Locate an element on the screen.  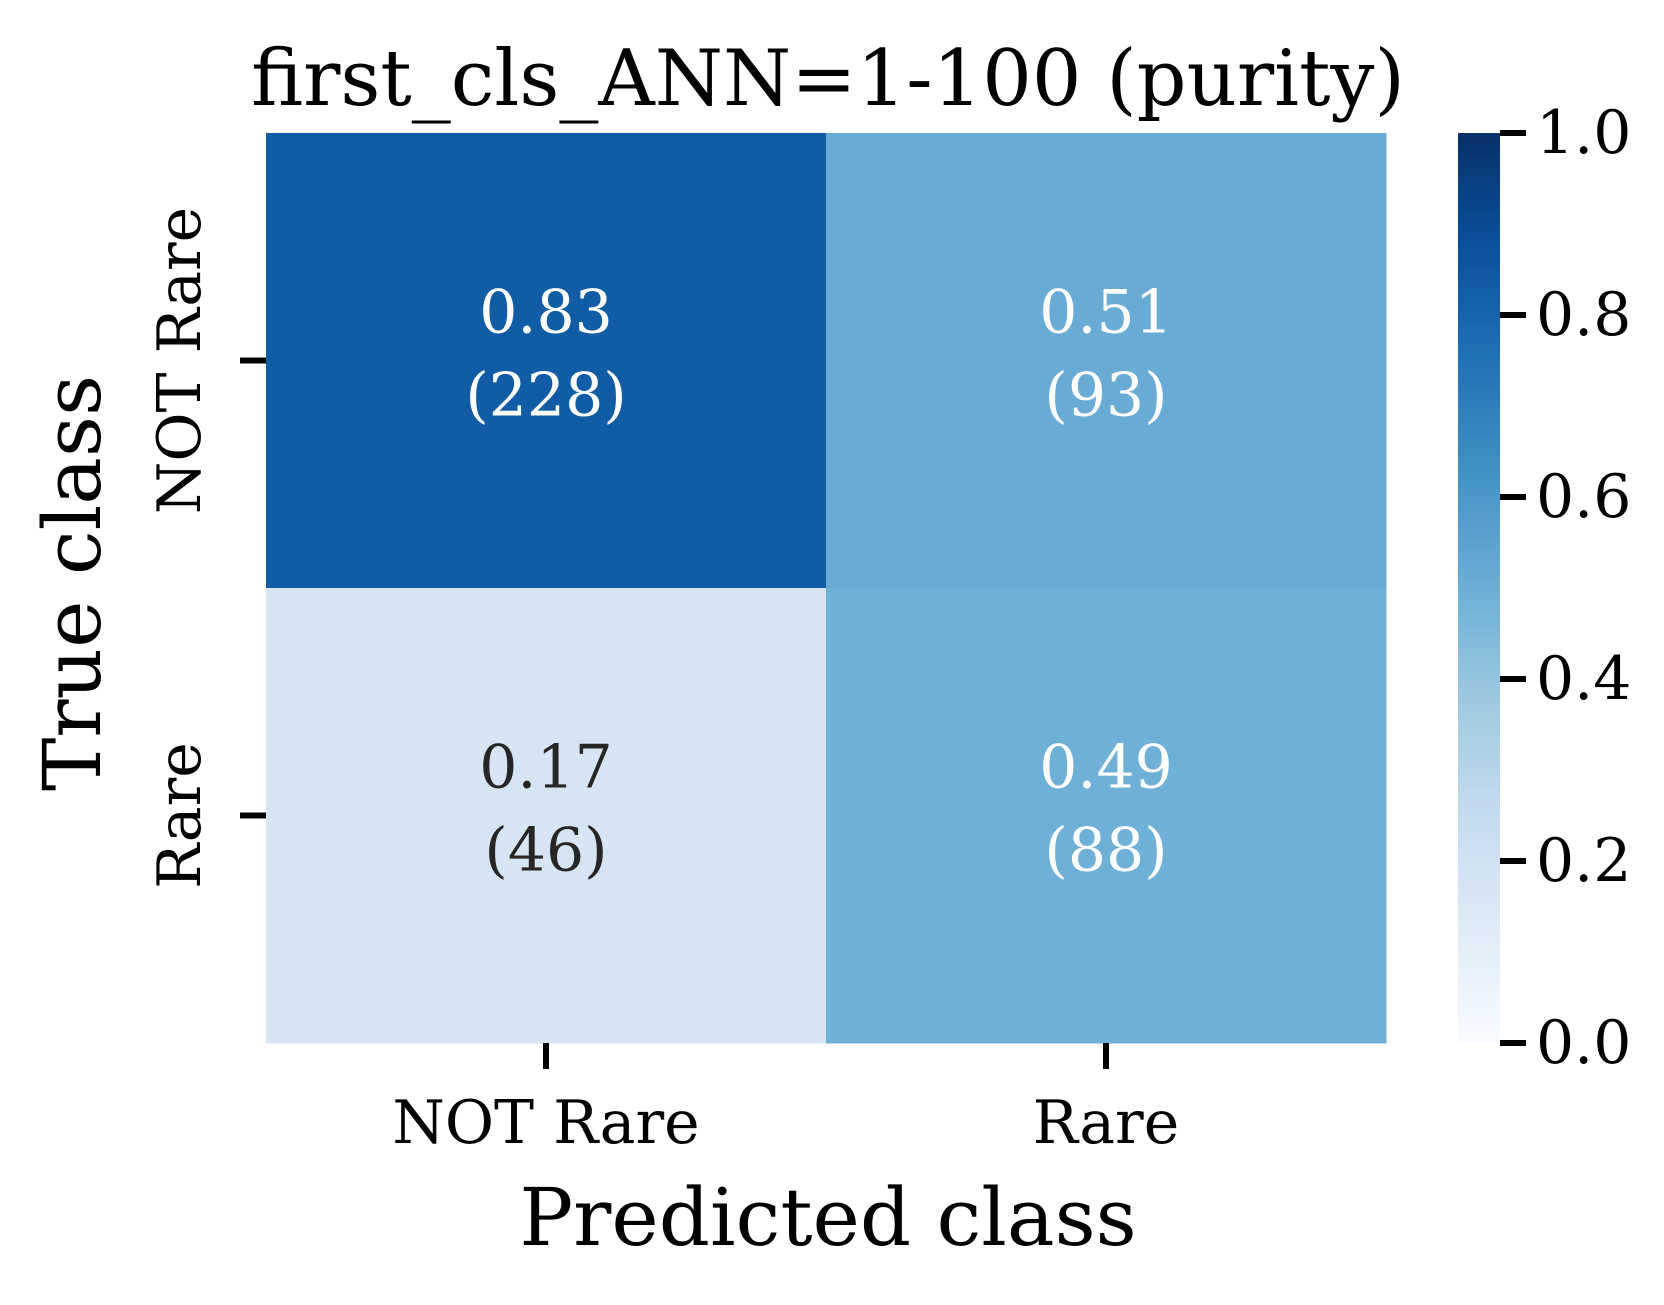
cell-value-label: 0.51 is located at coordinates (1106, 313).